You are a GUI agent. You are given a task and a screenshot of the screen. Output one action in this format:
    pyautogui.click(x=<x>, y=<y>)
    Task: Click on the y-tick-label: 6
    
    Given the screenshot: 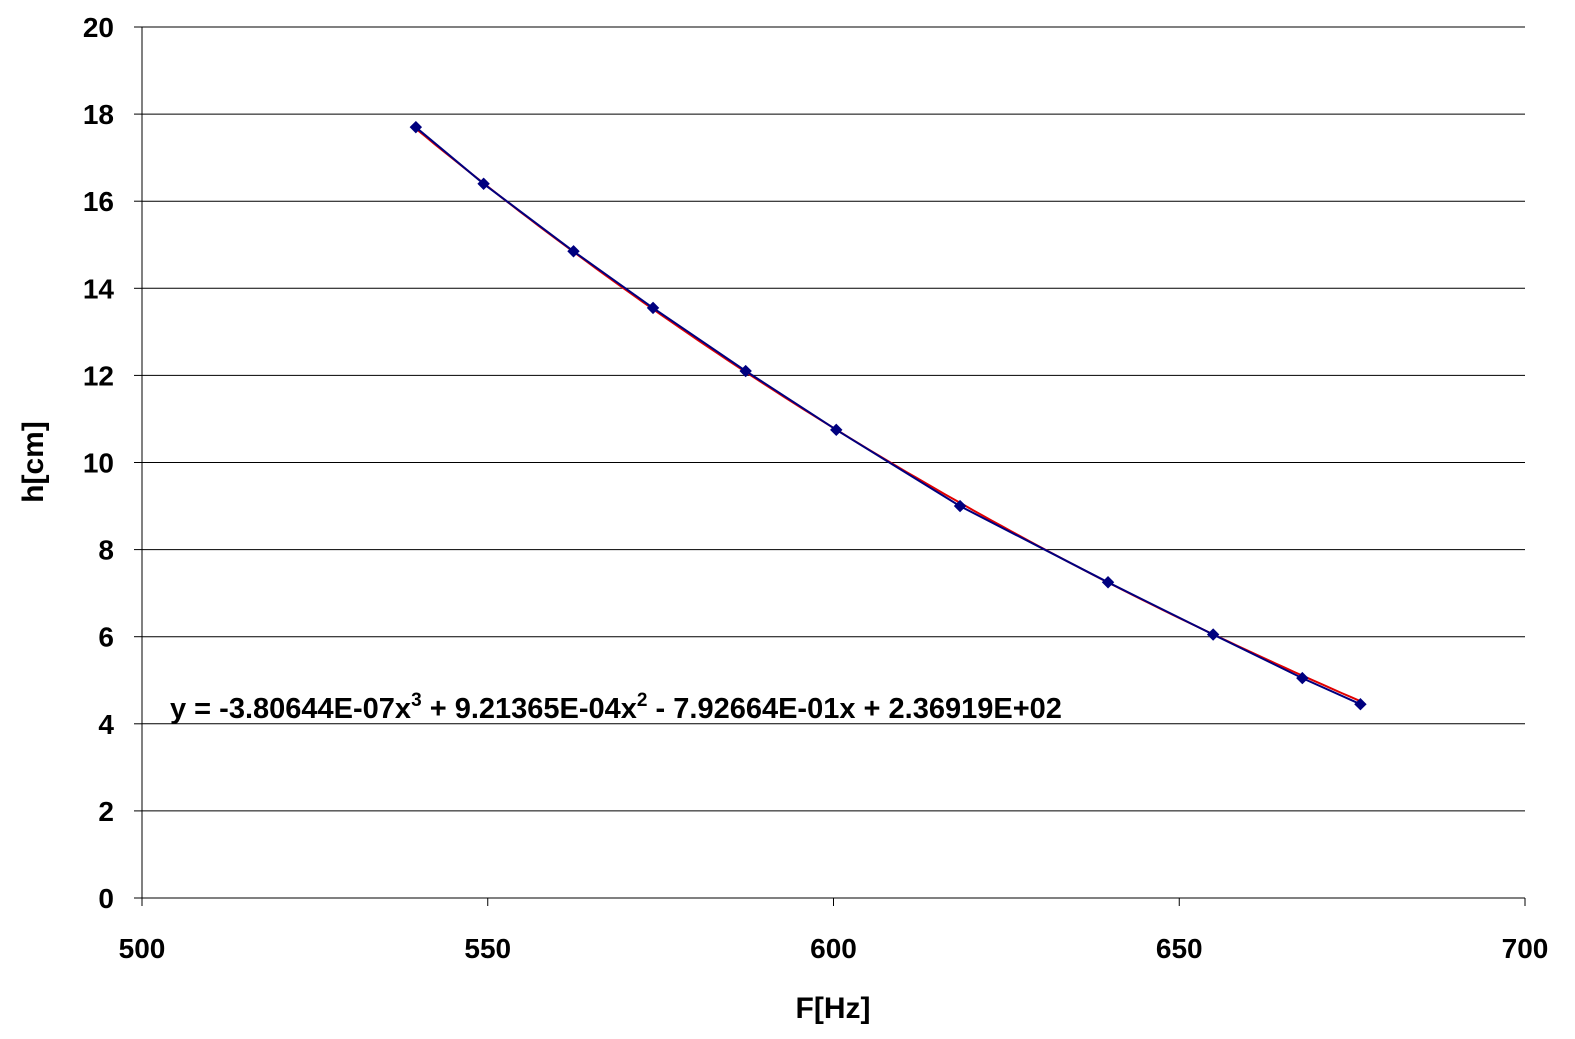 What is the action you would take?
    pyautogui.click(x=106, y=637)
    